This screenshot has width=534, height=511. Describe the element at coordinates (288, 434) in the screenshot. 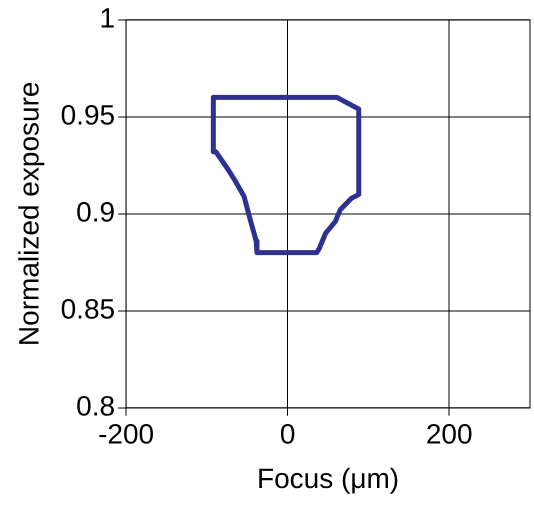

I see `x-tick-label: 0` at that location.